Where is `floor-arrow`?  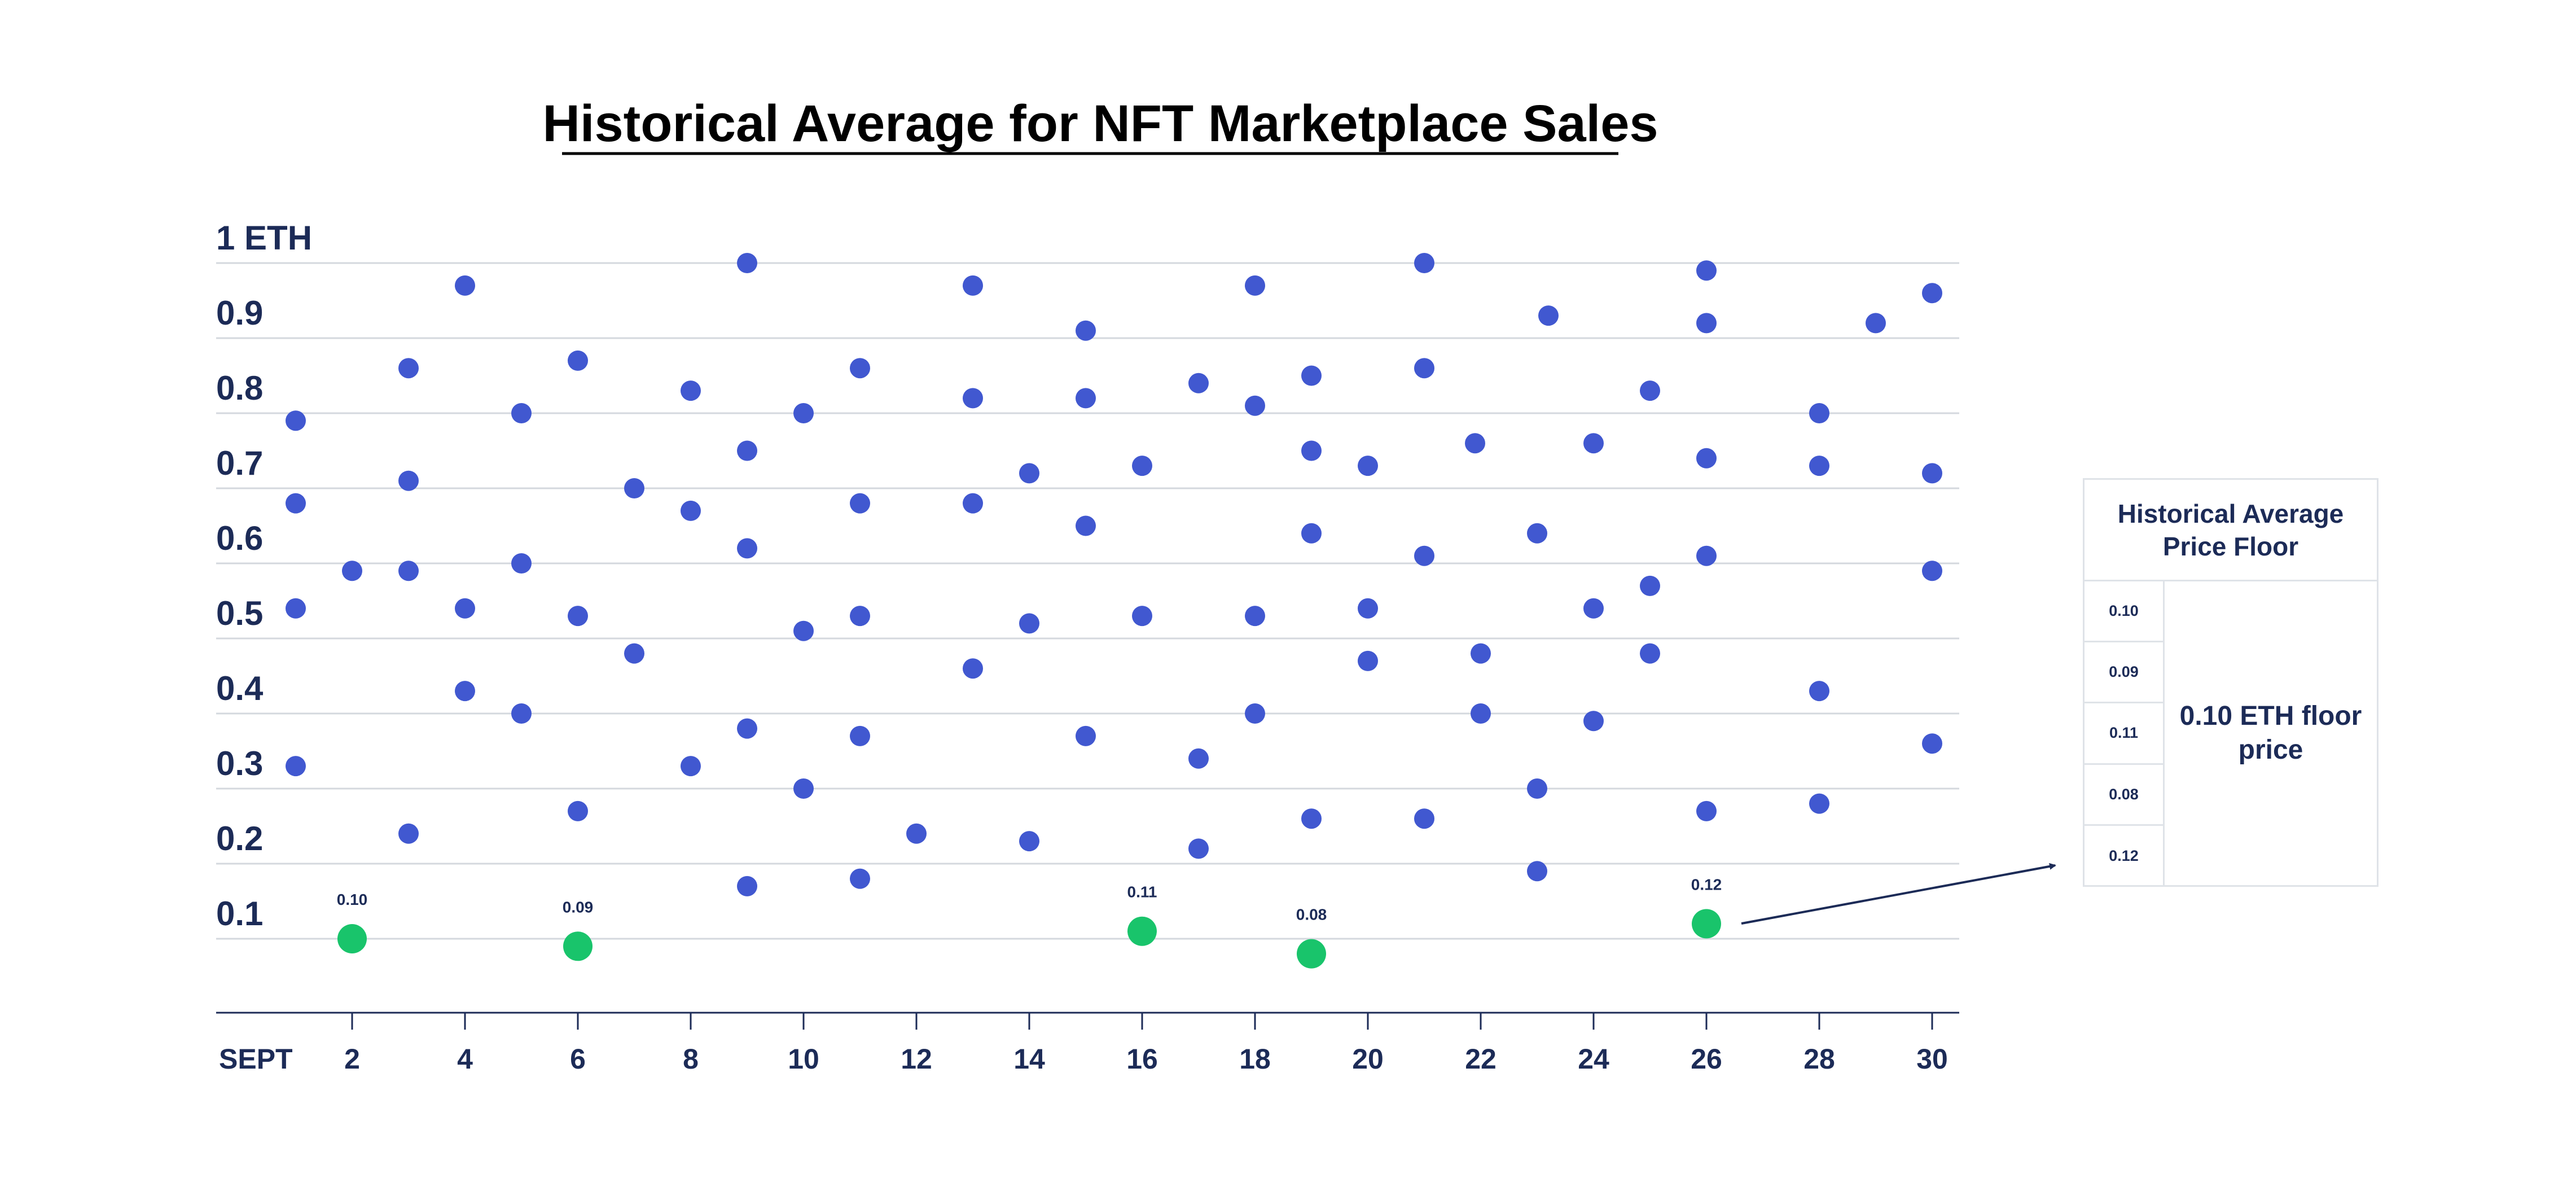 floor-arrow is located at coordinates (1898, 894).